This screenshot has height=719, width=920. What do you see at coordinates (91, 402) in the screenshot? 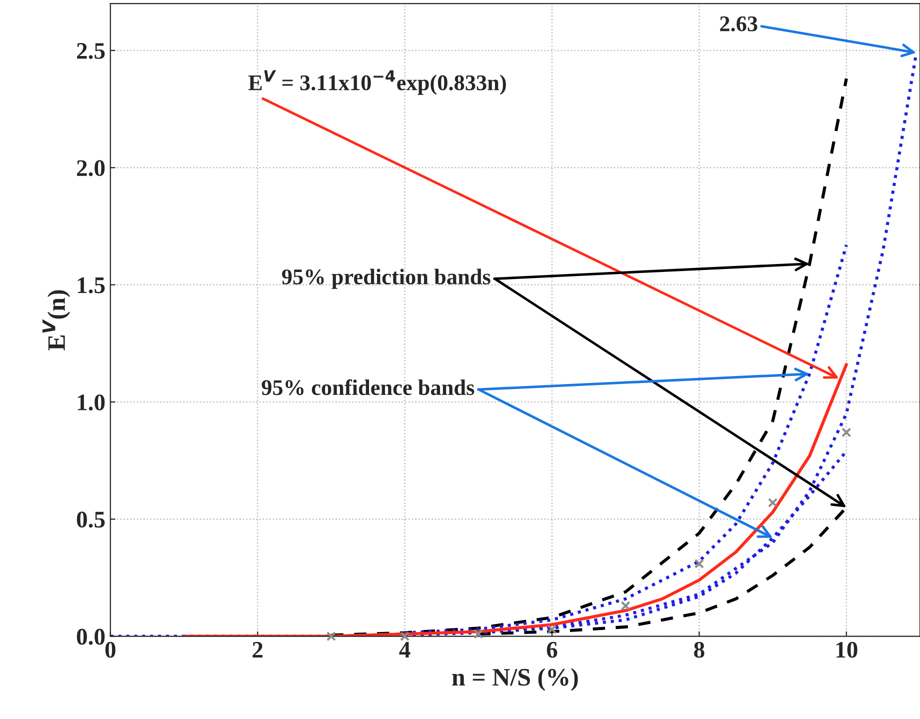
I see `y-tick-label: 1.0` at bounding box center [91, 402].